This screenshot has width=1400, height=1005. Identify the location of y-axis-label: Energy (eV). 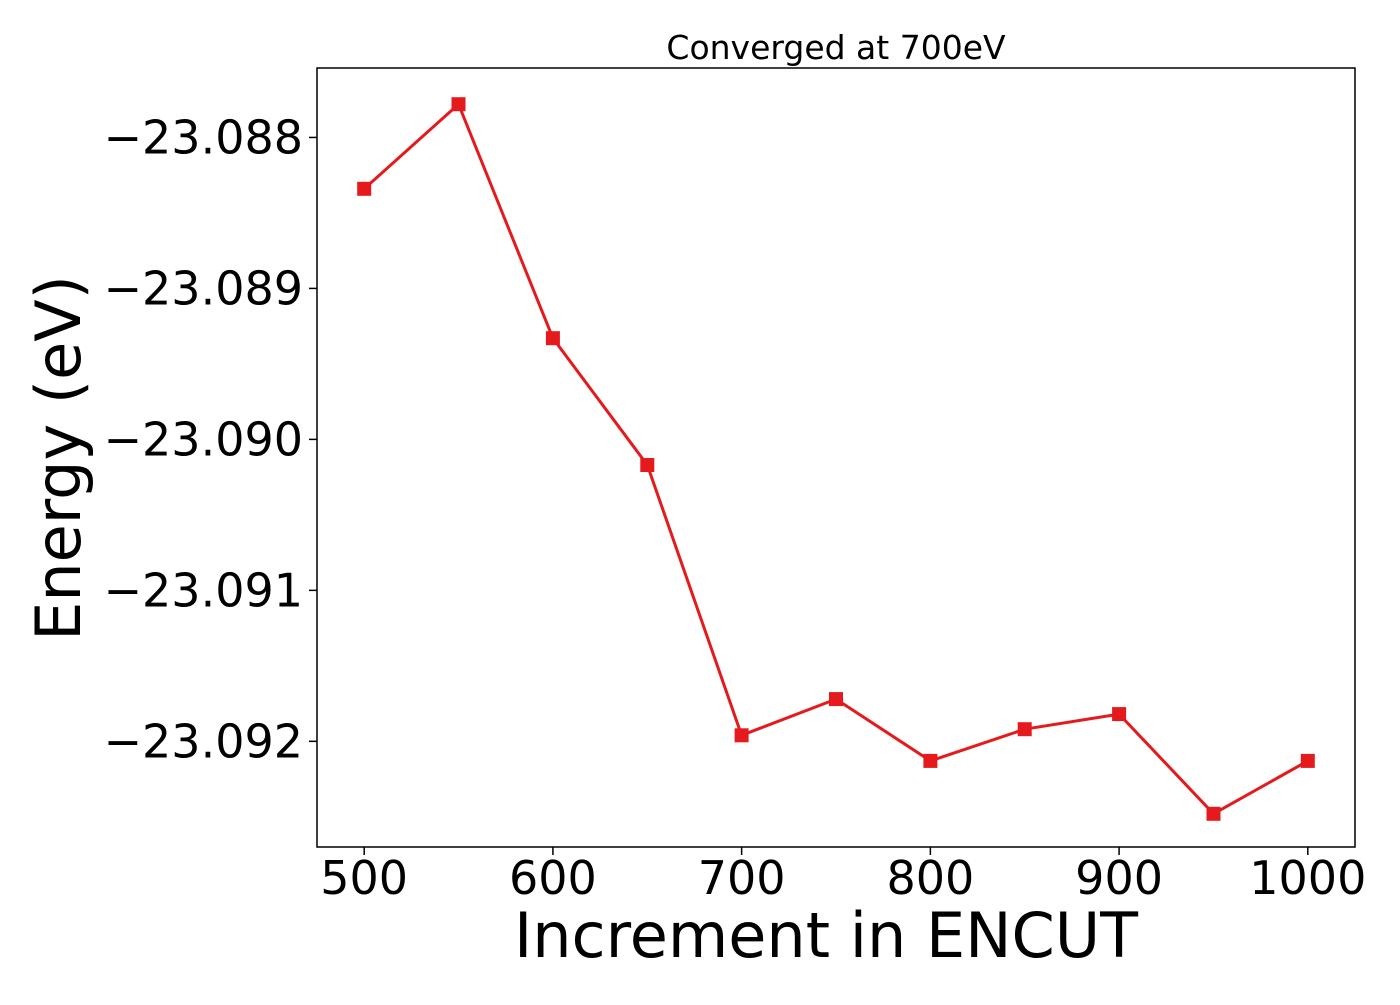
(58, 458).